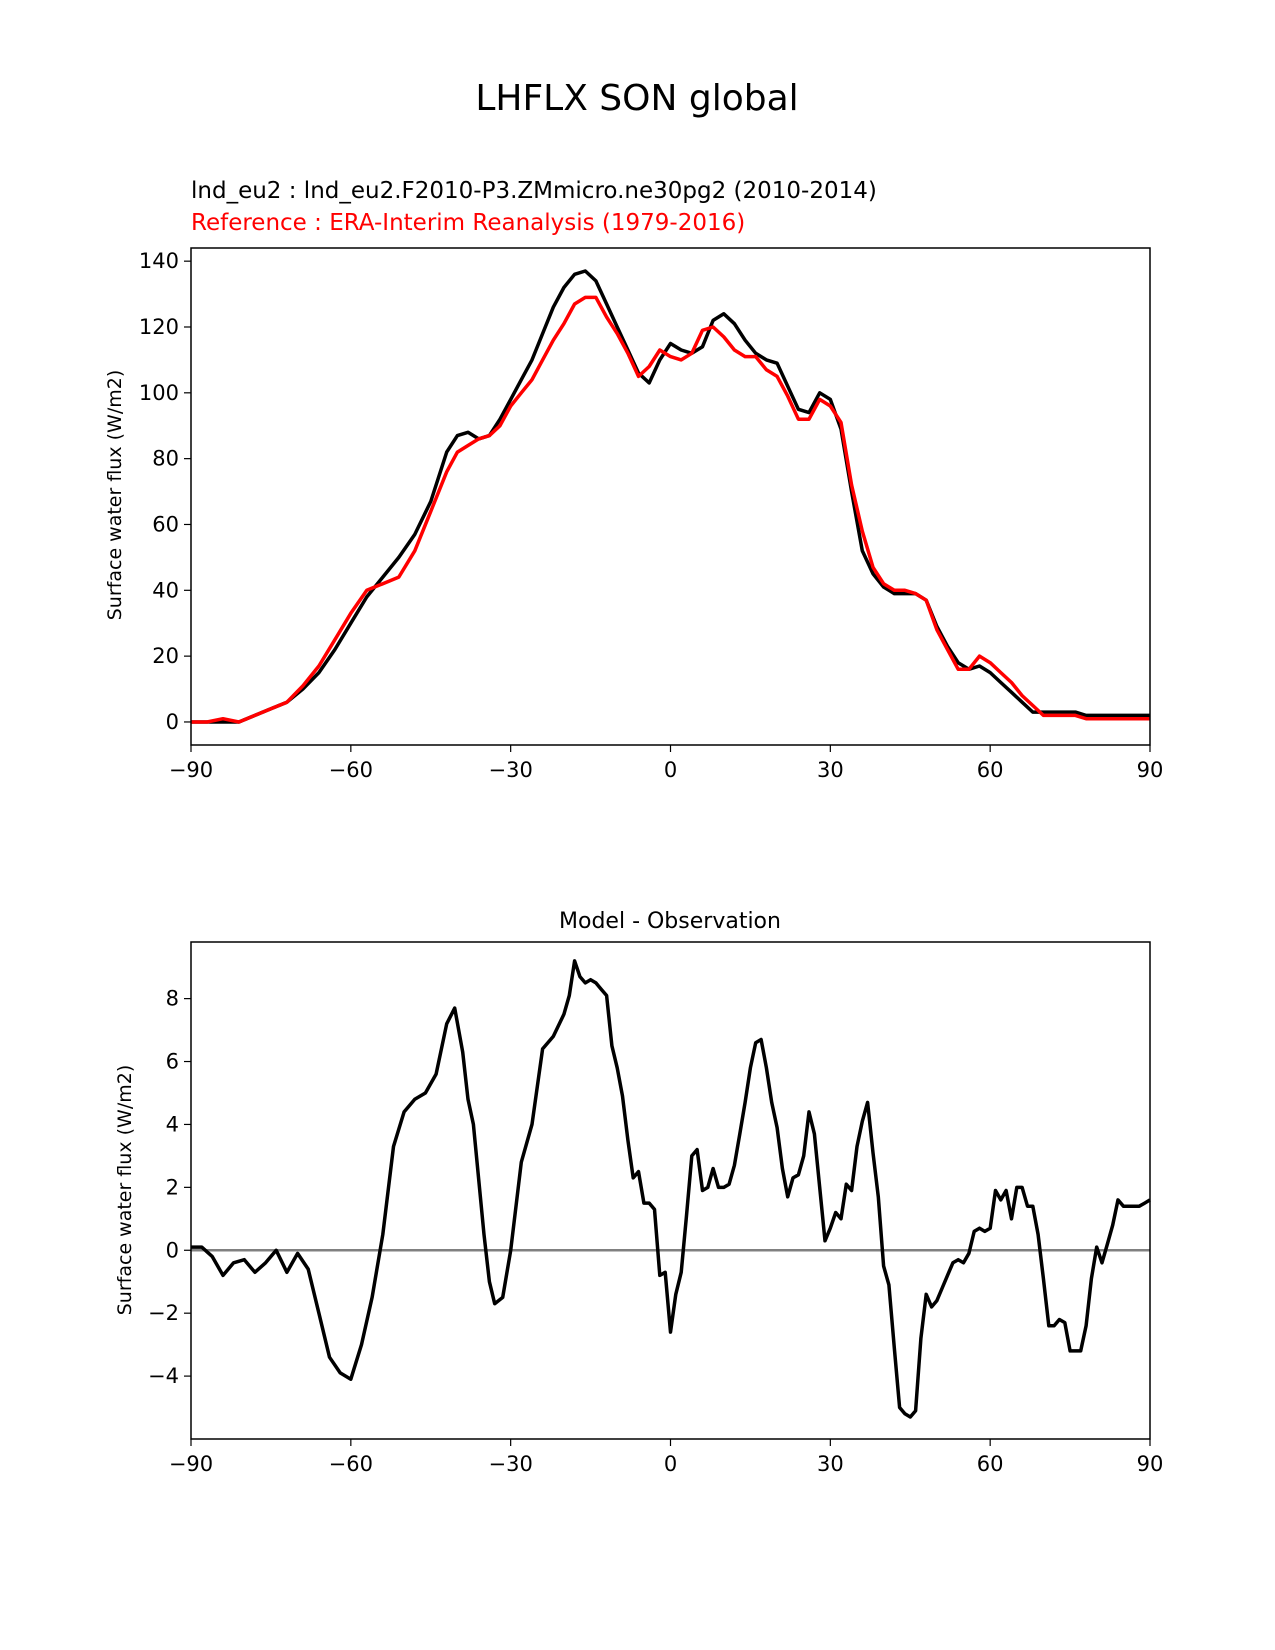  Describe the element at coordinates (191, 1464) in the screenshot. I see `bottom-x-tick-label: −90` at that location.